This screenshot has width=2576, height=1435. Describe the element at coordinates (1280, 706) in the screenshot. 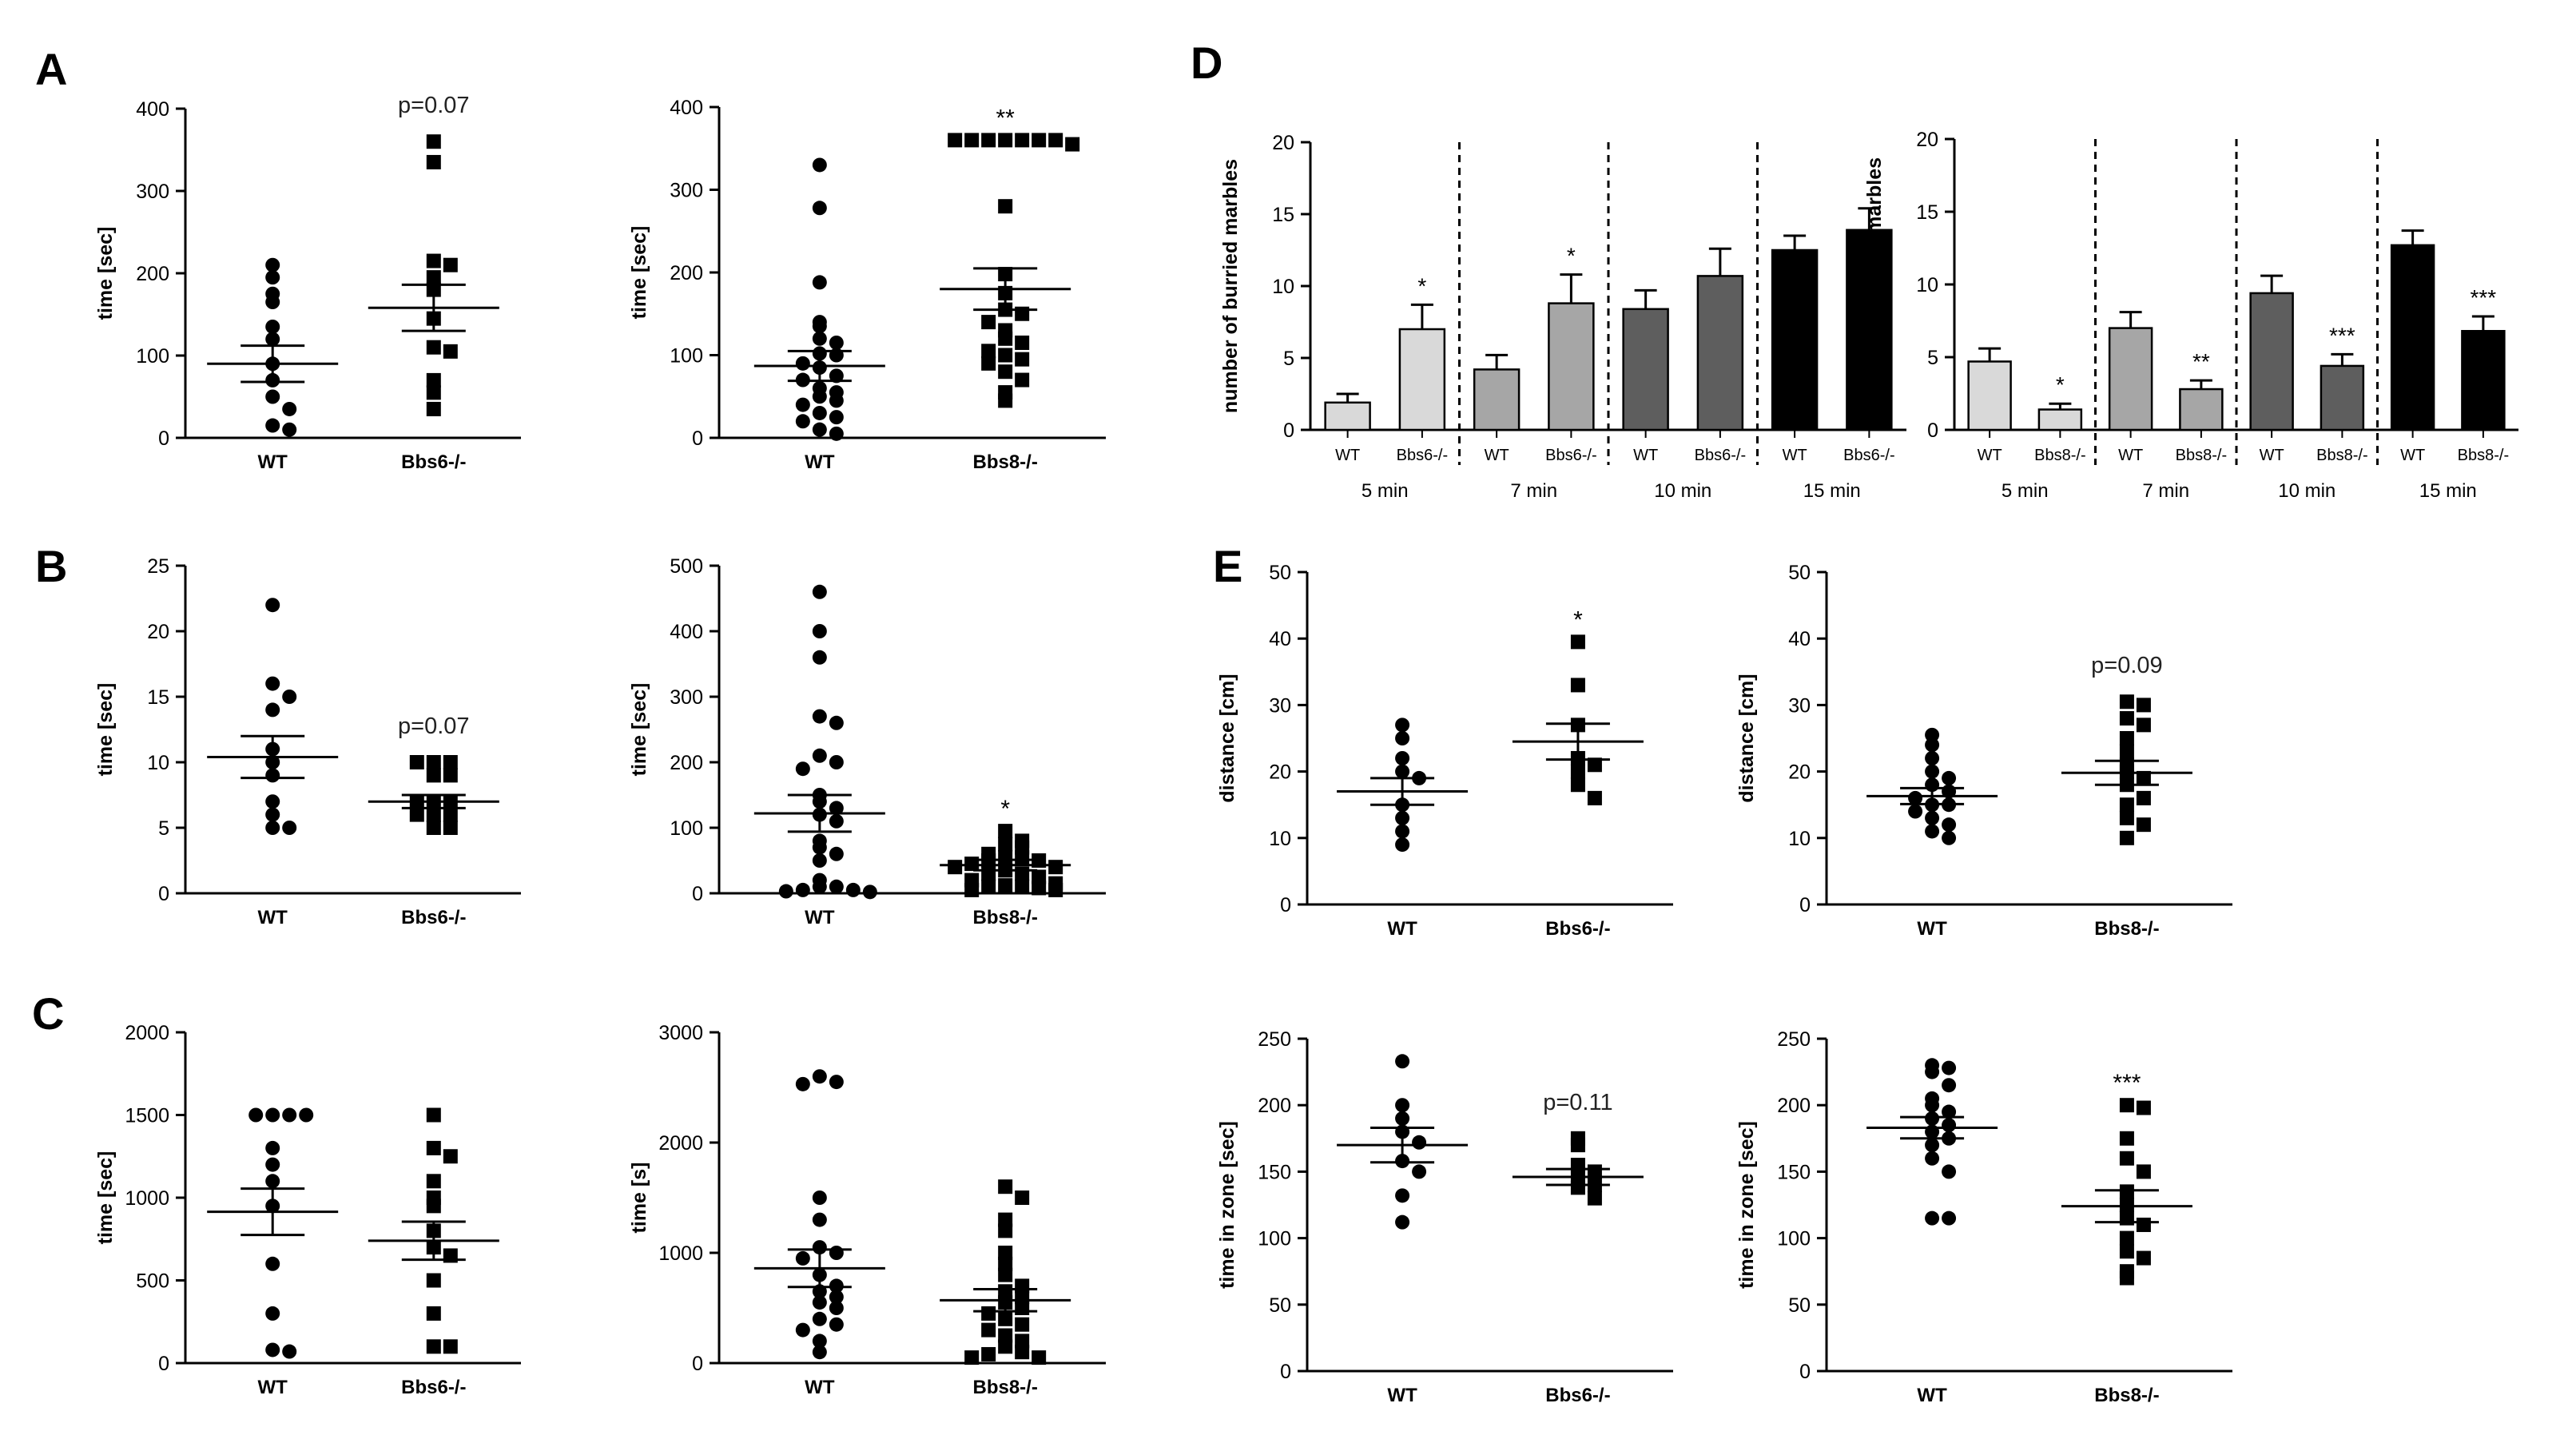

I see `y-tick-label: 30` at that location.